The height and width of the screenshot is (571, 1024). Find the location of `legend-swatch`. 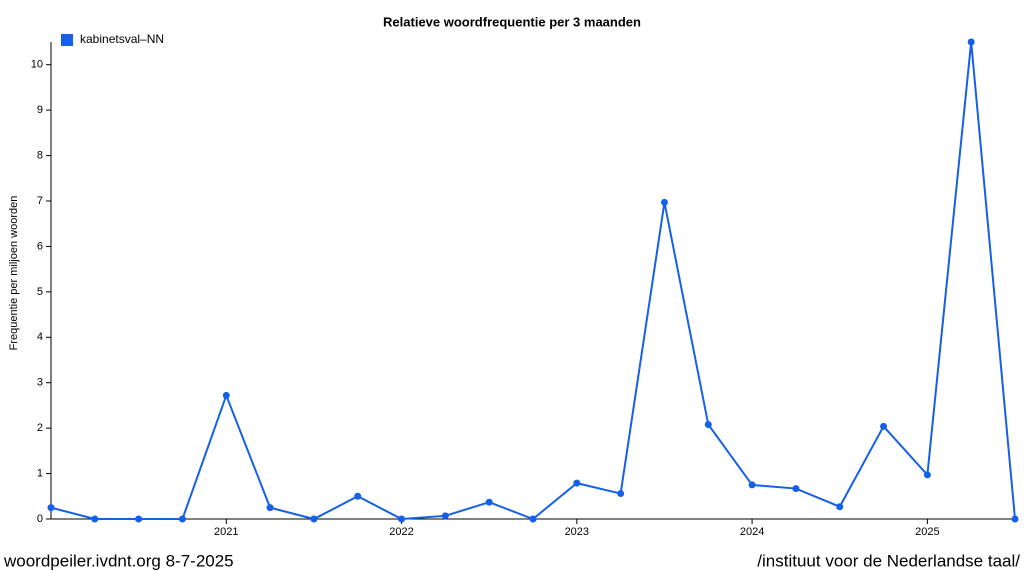

legend-swatch is located at coordinates (67, 40).